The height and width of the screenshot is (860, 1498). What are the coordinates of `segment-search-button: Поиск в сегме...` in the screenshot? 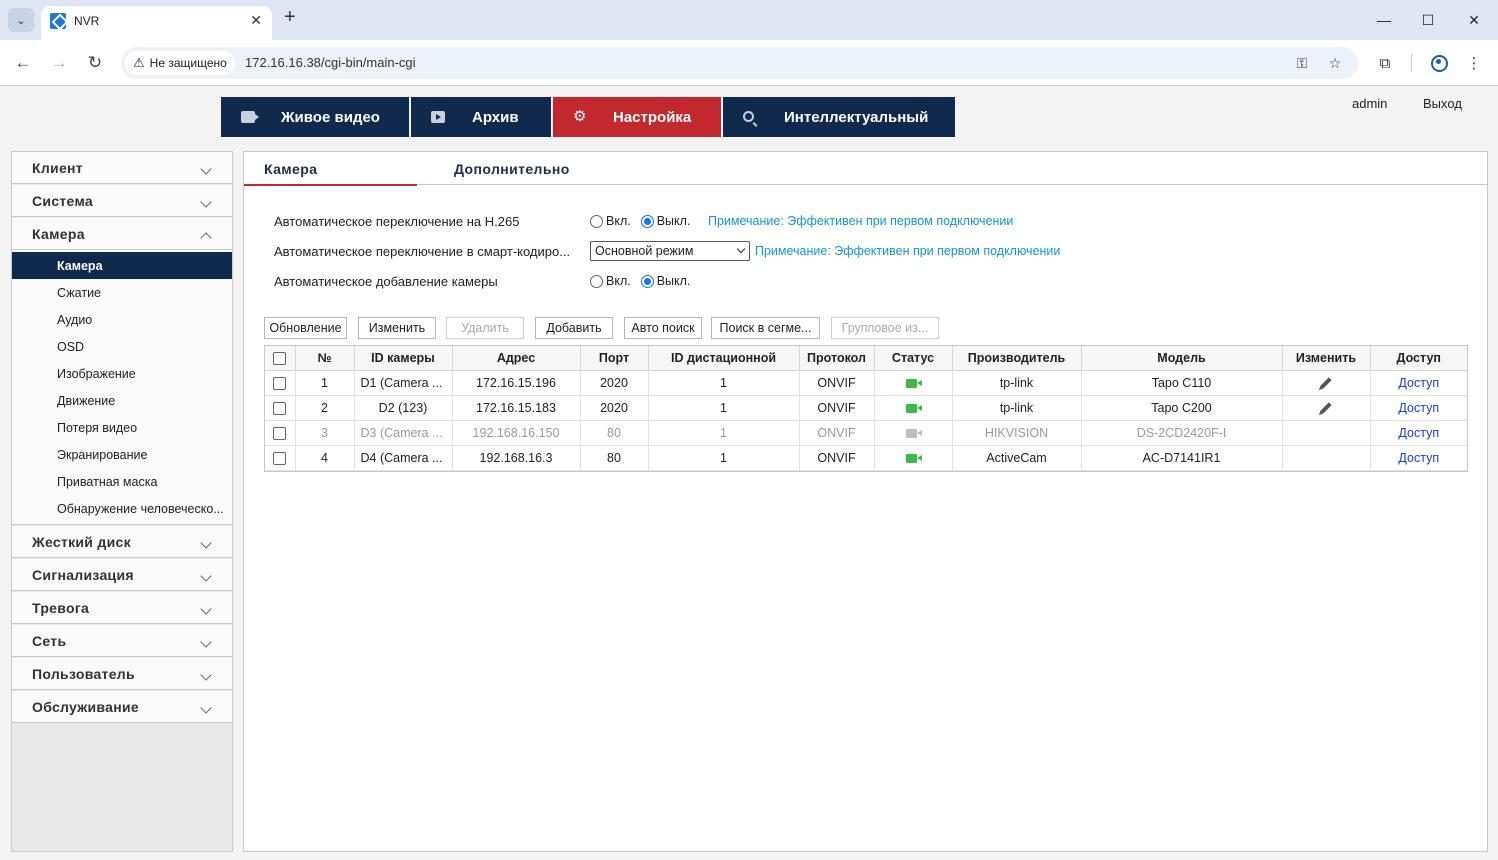 It's located at (765, 328).